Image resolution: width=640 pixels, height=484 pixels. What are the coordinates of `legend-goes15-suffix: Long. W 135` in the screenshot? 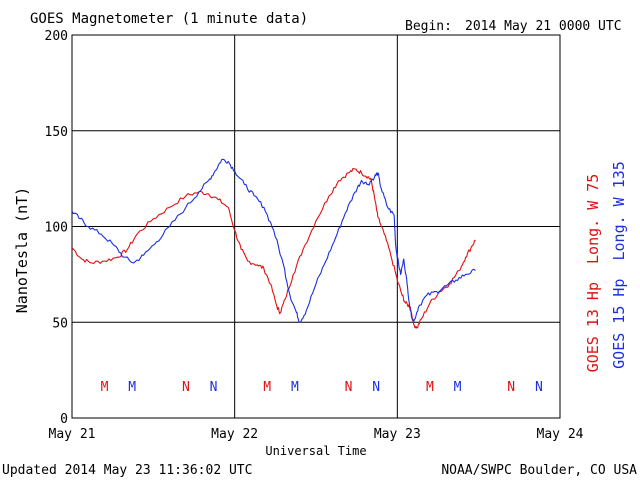 It's located at (619, 210).